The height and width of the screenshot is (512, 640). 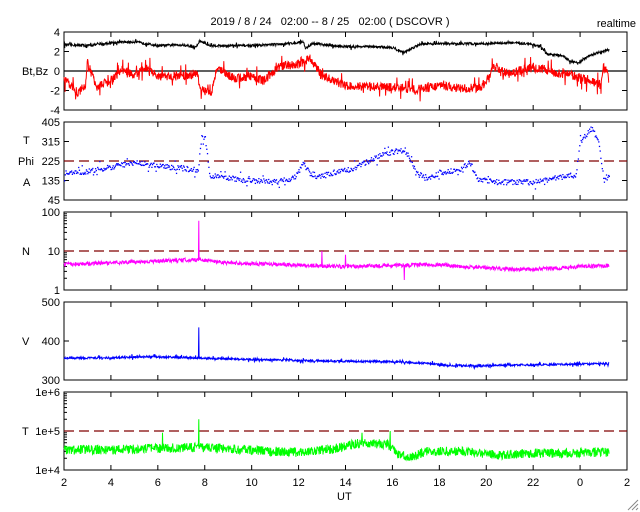 What do you see at coordinates (336, 440) in the screenshot?
I see `series-t` at bounding box center [336, 440].